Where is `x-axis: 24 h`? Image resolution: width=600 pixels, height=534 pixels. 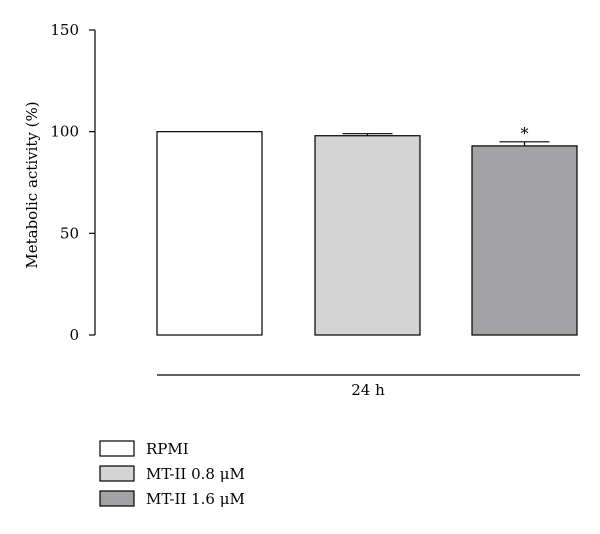 x-axis: 24 h is located at coordinates (368, 386).